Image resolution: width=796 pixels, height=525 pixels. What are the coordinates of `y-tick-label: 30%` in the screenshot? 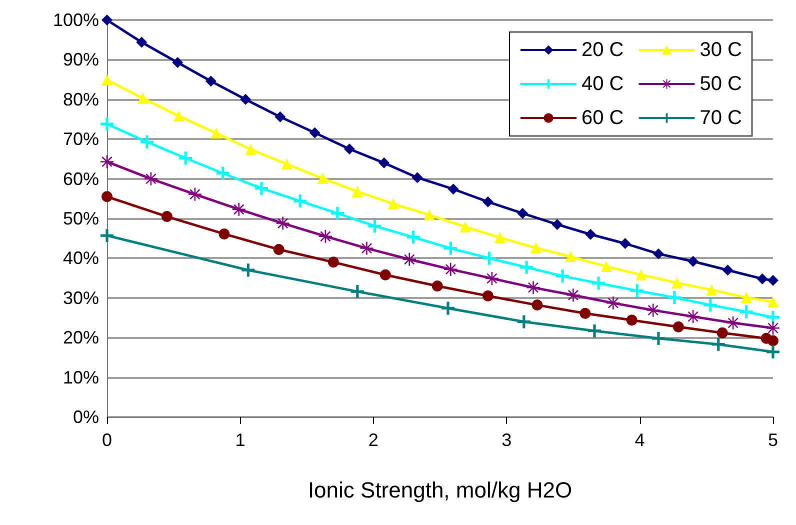 It's located at (80, 298).